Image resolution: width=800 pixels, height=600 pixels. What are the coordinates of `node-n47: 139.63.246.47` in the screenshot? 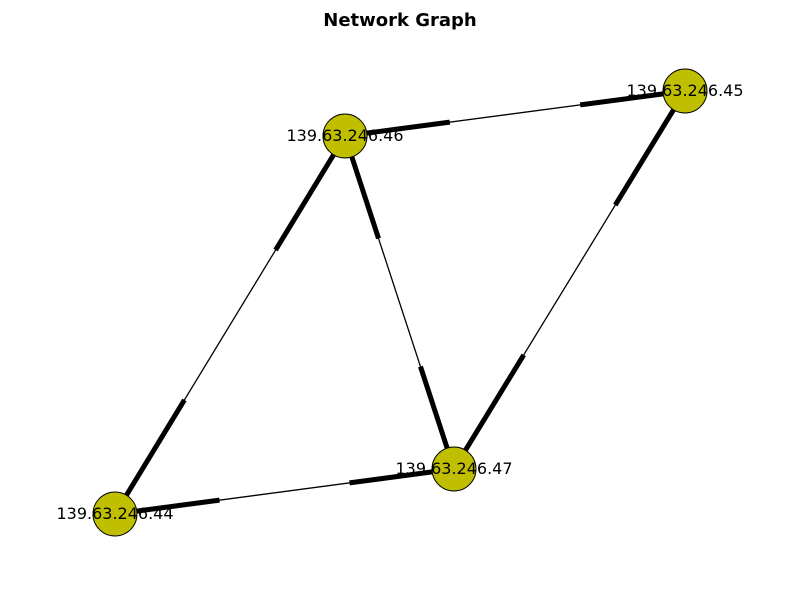 It's located at (454, 469).